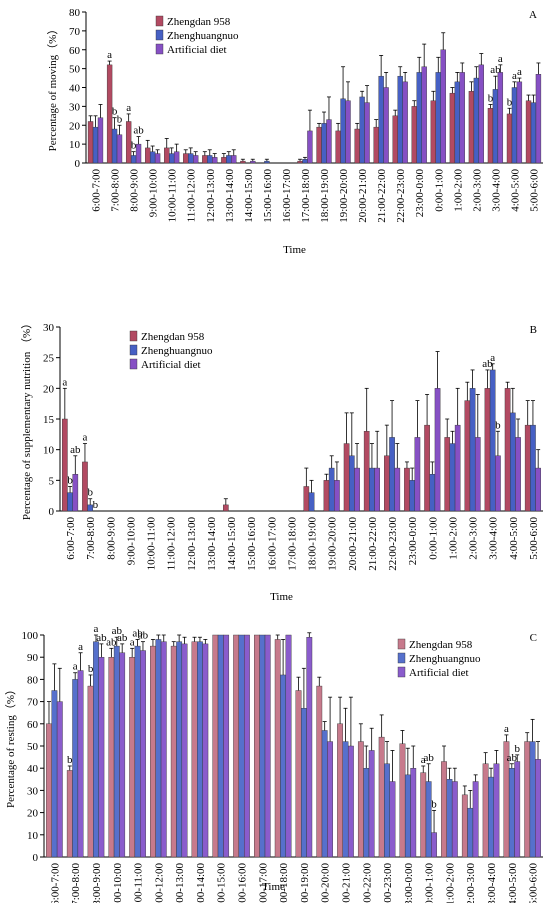 The width and height of the screenshot is (550, 903). What do you see at coordinates (159, 35) in the screenshot?
I see `legend-swatch` at bounding box center [159, 35].